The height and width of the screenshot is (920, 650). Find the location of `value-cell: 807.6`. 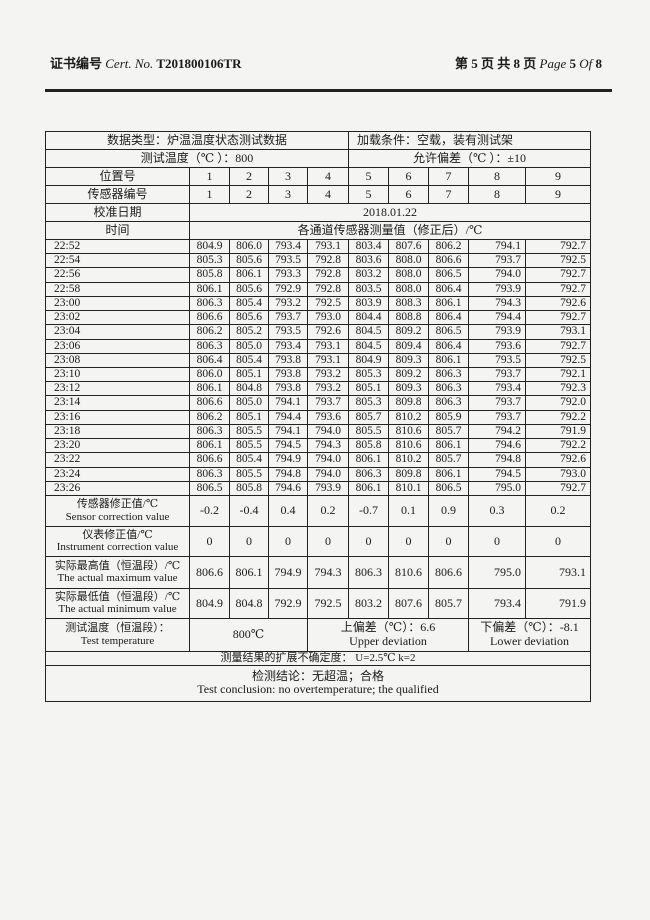

value-cell: 807.6 is located at coordinates (408, 246).